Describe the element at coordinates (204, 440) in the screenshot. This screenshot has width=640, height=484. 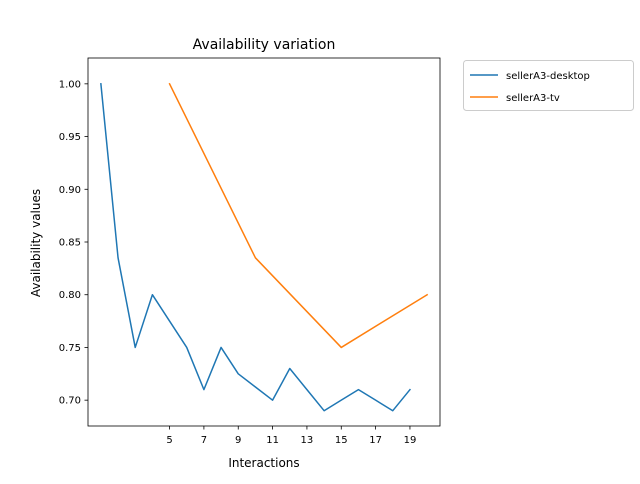
I see `x-tick-label: 7` at that location.